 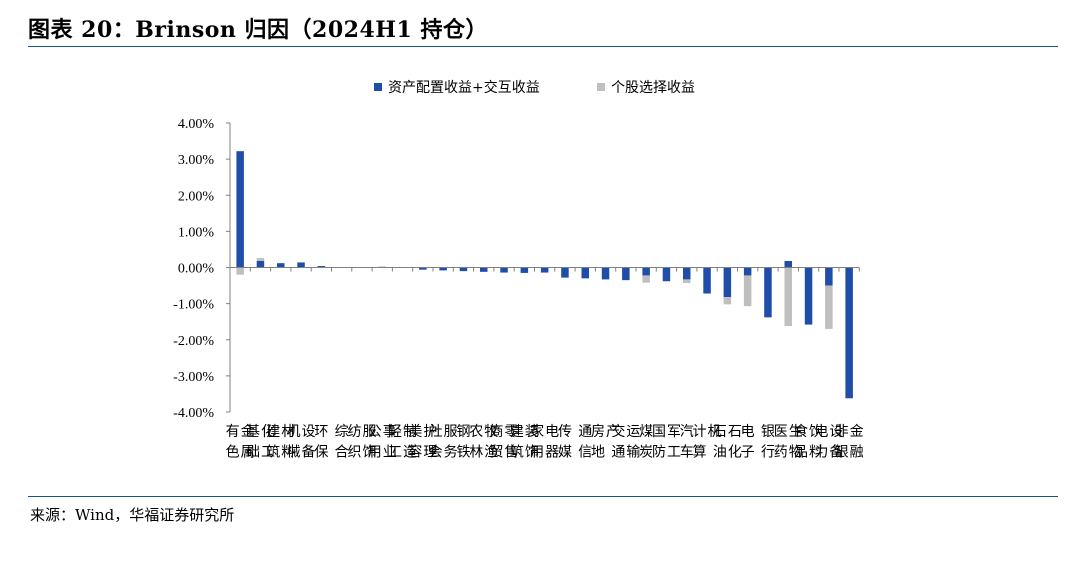 I want to click on category-label-char: 生, so click(x=796, y=432).